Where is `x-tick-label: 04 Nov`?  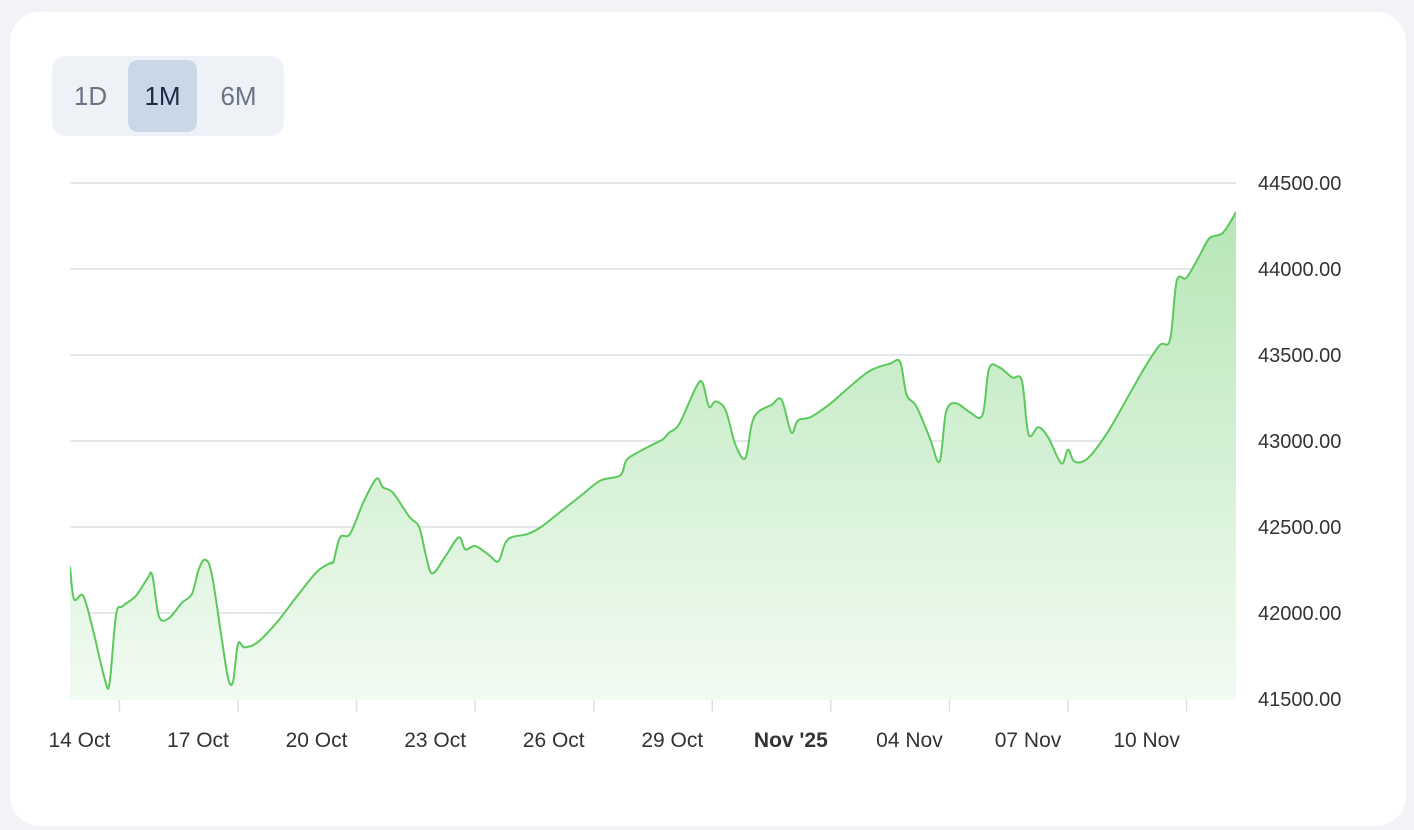 x-tick-label: 04 Nov is located at coordinates (909, 740).